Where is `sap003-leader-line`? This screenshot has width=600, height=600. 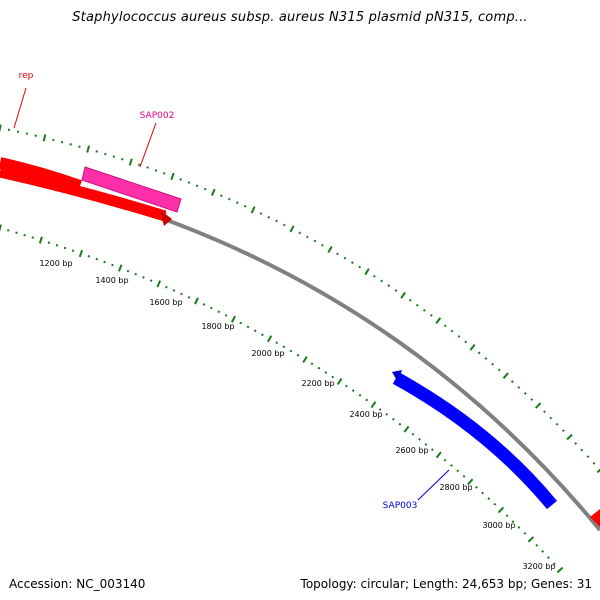
sap003-leader-line is located at coordinates (433, 485).